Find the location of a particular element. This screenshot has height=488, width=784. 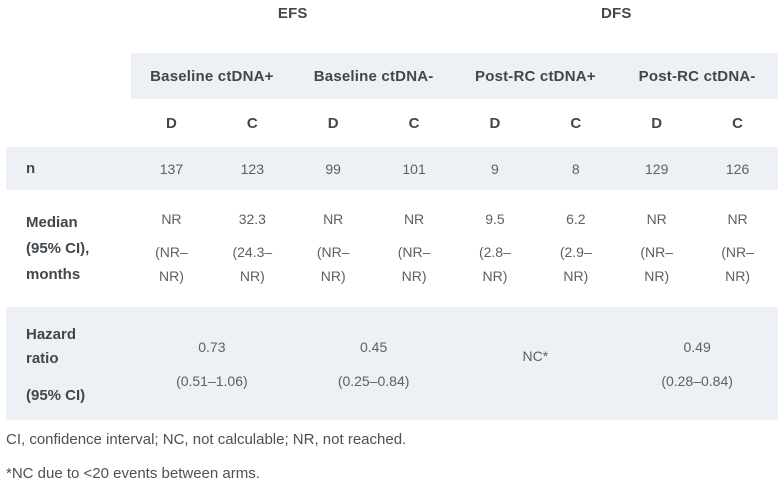

n-value: 8 is located at coordinates (576, 168).